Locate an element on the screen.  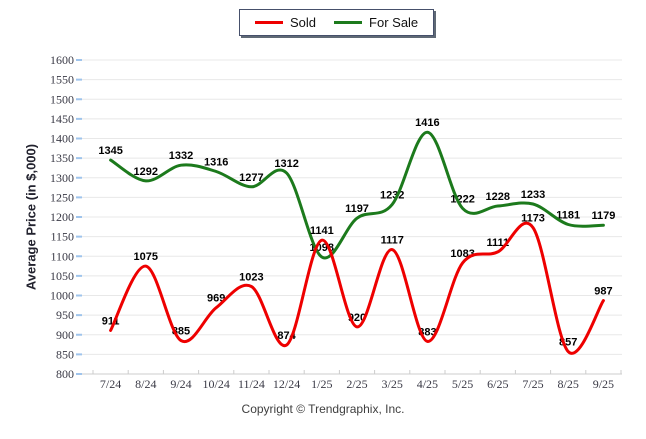
copyright-text: Copyright © Trendgraphix, Inc. is located at coordinates (323, 409).